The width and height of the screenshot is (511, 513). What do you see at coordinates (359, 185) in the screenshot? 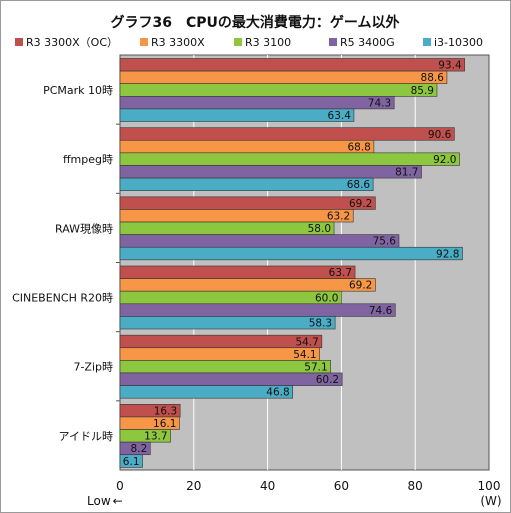
I see `bar-value-label: 68.6` at bounding box center [359, 185].